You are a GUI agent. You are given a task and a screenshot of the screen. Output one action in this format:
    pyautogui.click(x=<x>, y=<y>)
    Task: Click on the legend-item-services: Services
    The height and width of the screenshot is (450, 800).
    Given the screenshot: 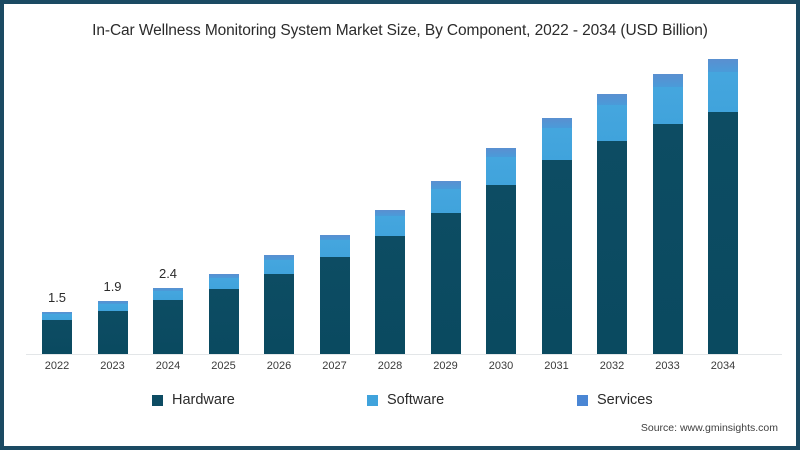 What is the action you would take?
    pyautogui.click(x=615, y=400)
    